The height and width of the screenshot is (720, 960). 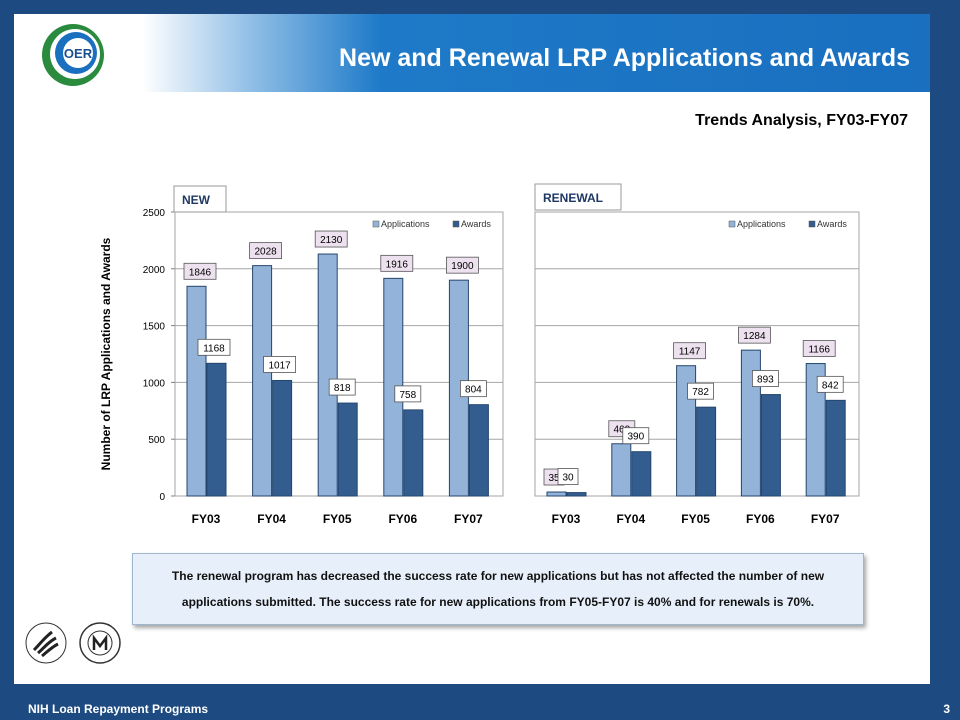 What do you see at coordinates (78, 53) in the screenshot?
I see `logo-text: OER` at bounding box center [78, 53].